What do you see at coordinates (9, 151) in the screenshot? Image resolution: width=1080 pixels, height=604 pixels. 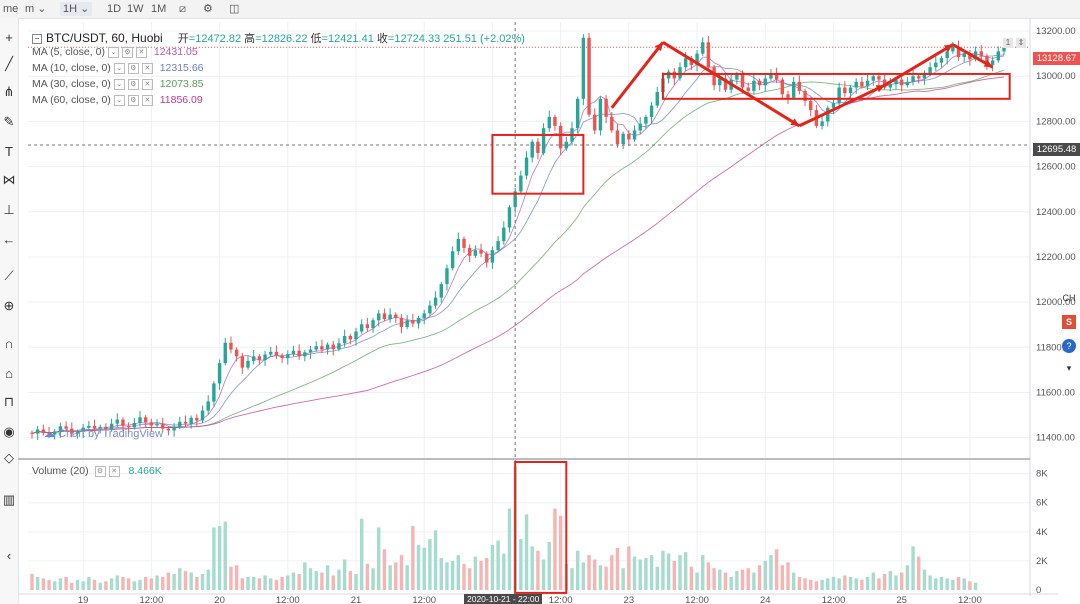 I see `text-tool-icon: T` at bounding box center [9, 151].